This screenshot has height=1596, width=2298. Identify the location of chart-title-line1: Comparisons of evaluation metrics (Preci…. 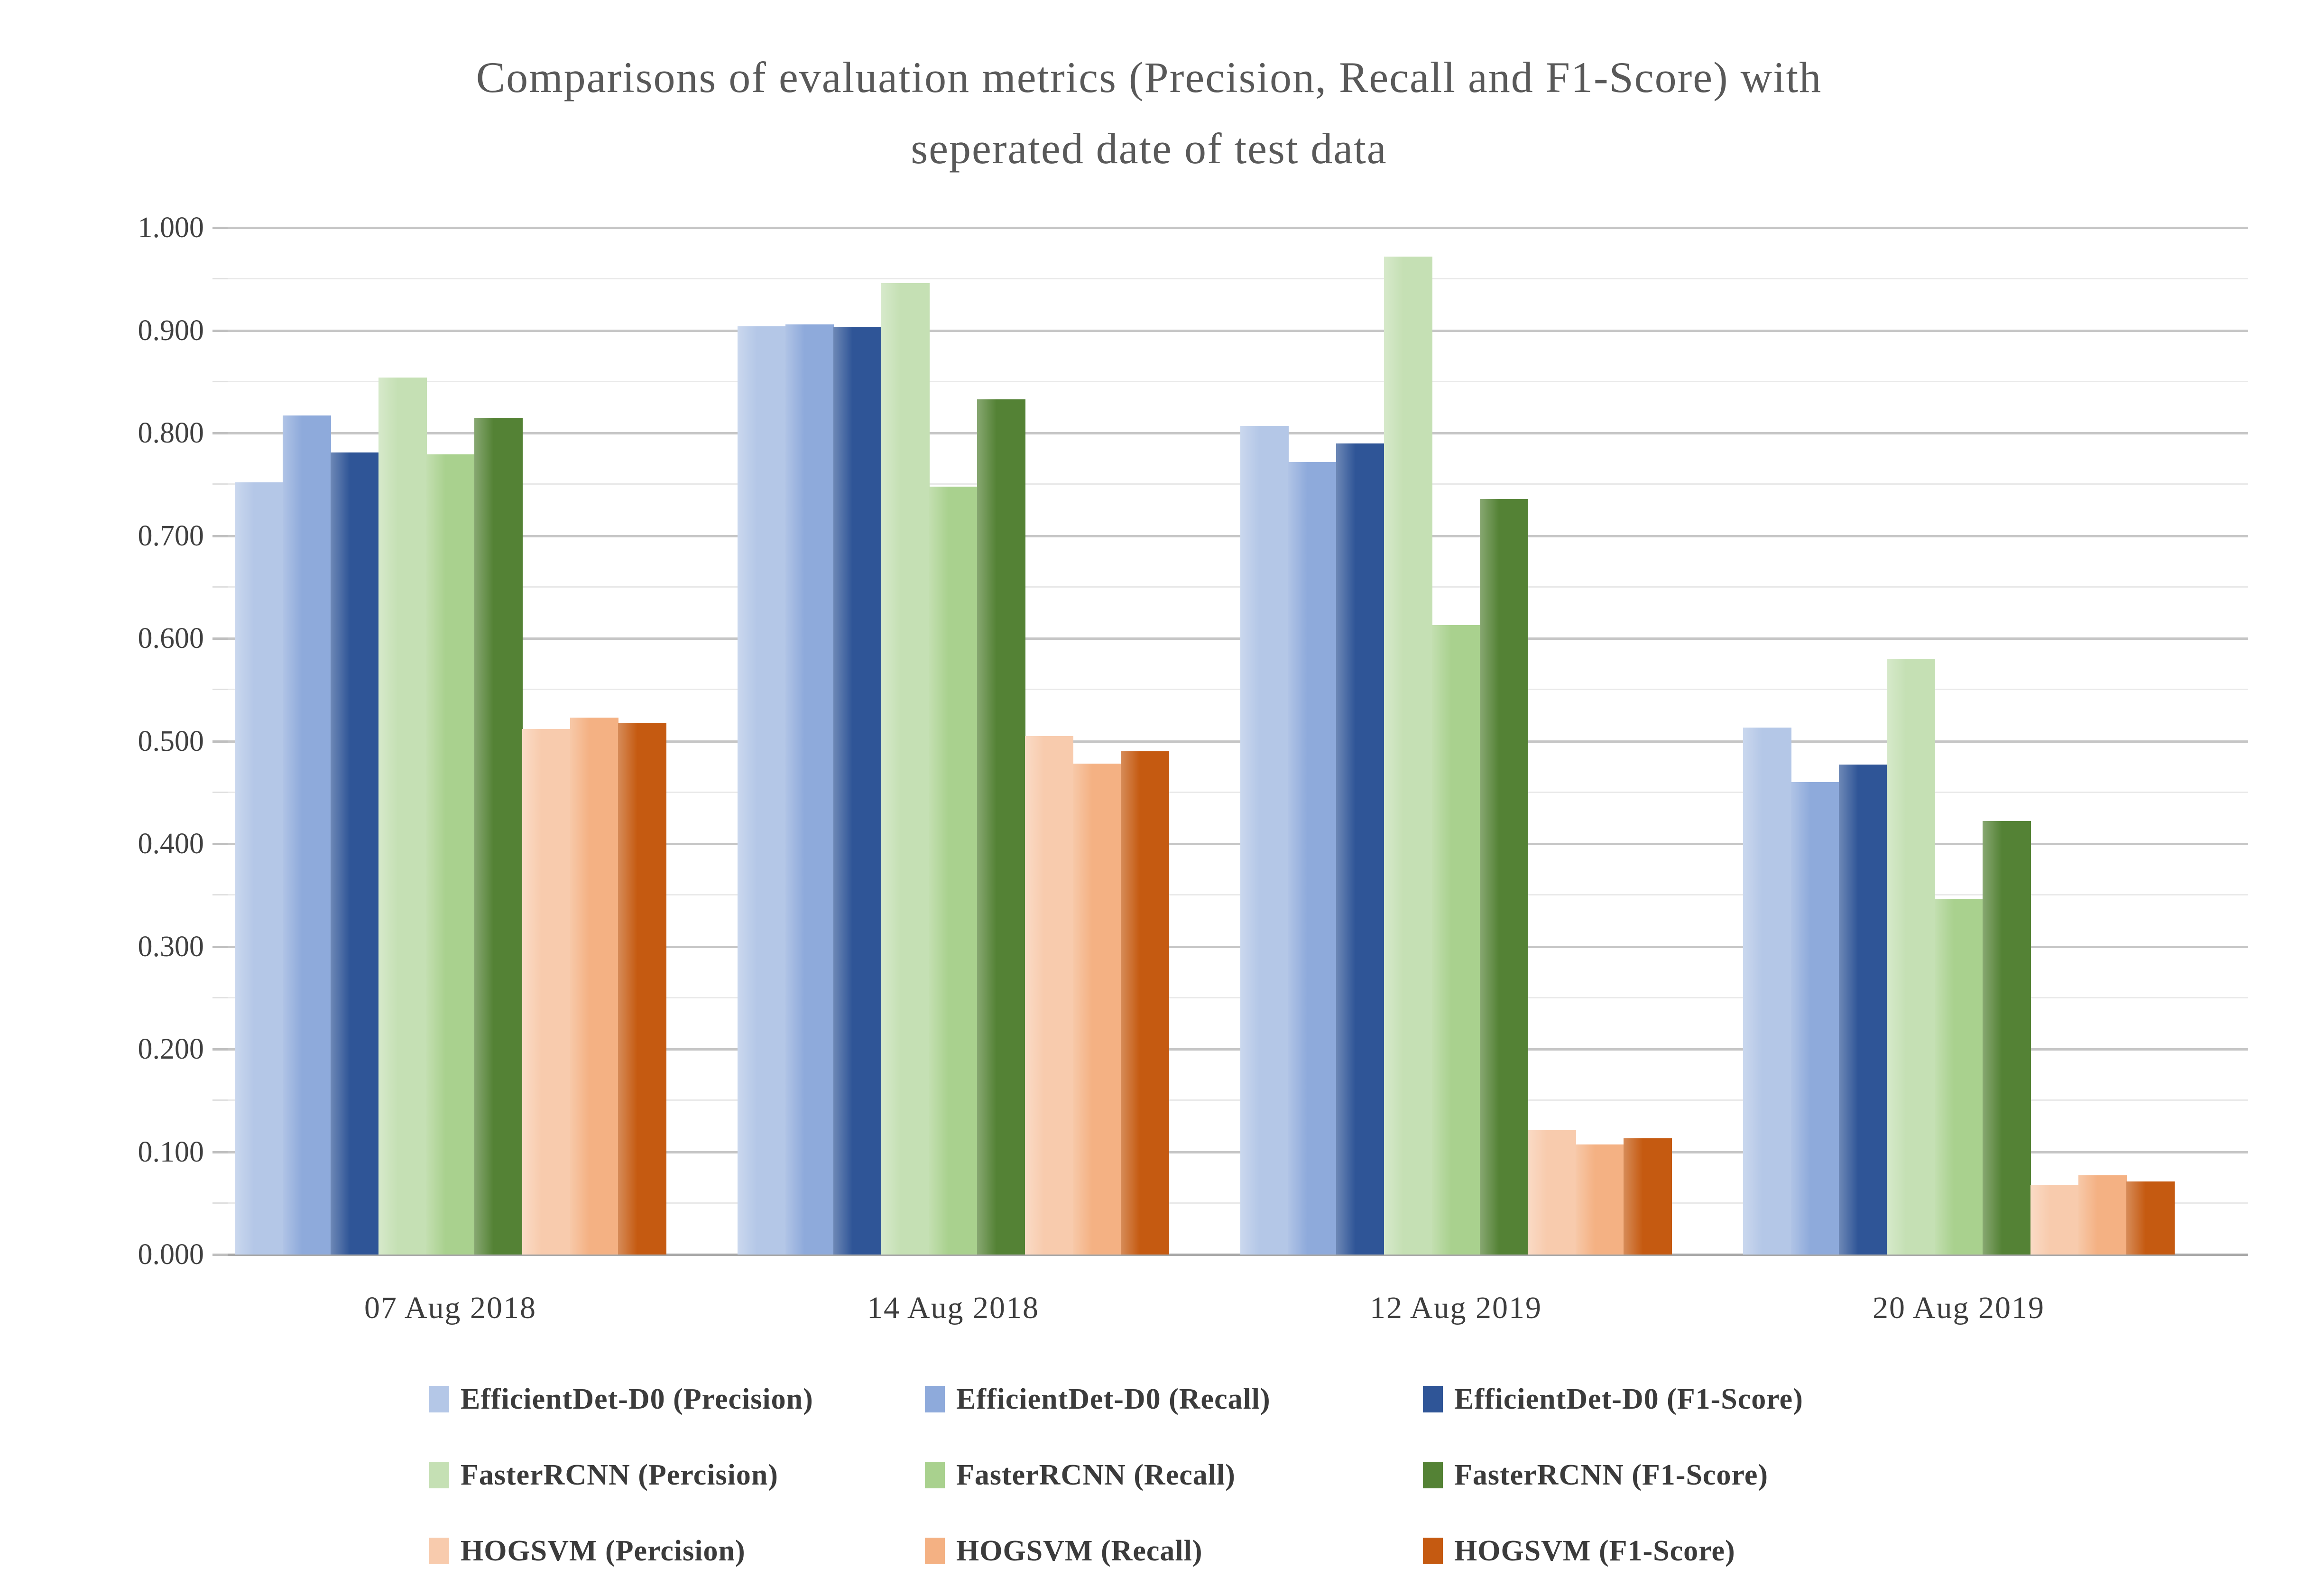
(1149, 77).